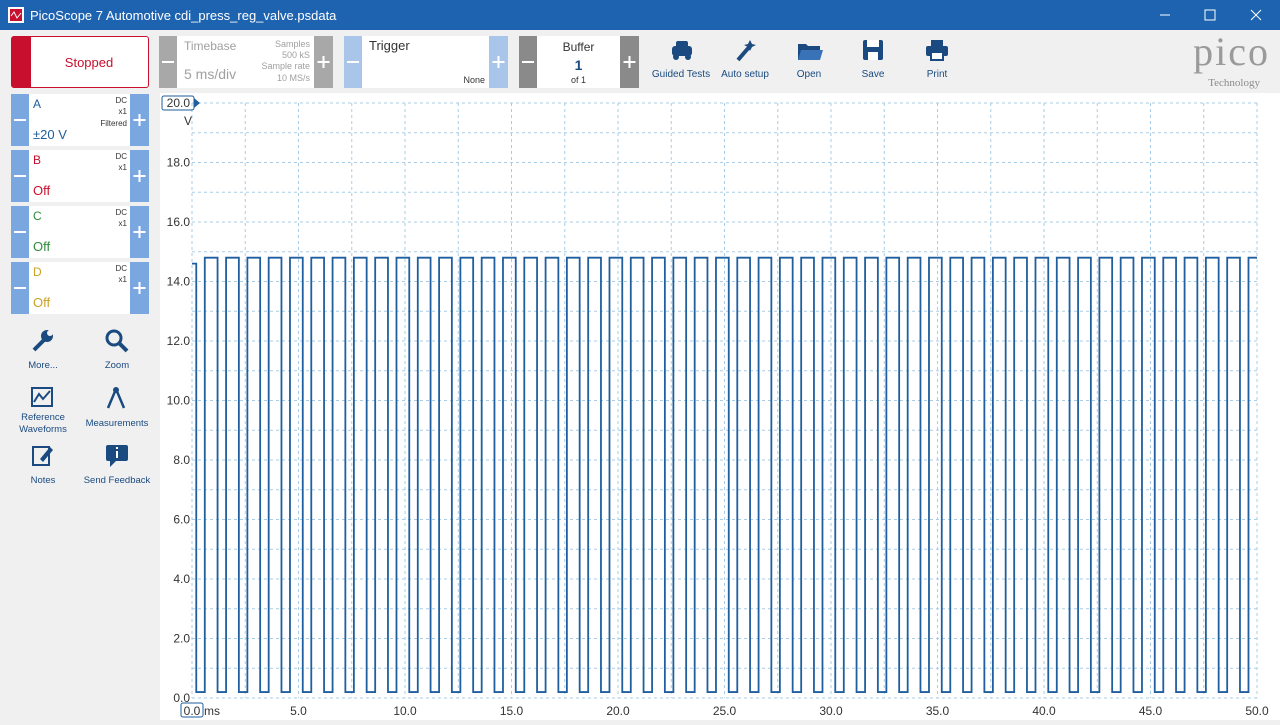 This screenshot has width=1280, height=725. I want to click on channel-name: A, so click(37, 104).